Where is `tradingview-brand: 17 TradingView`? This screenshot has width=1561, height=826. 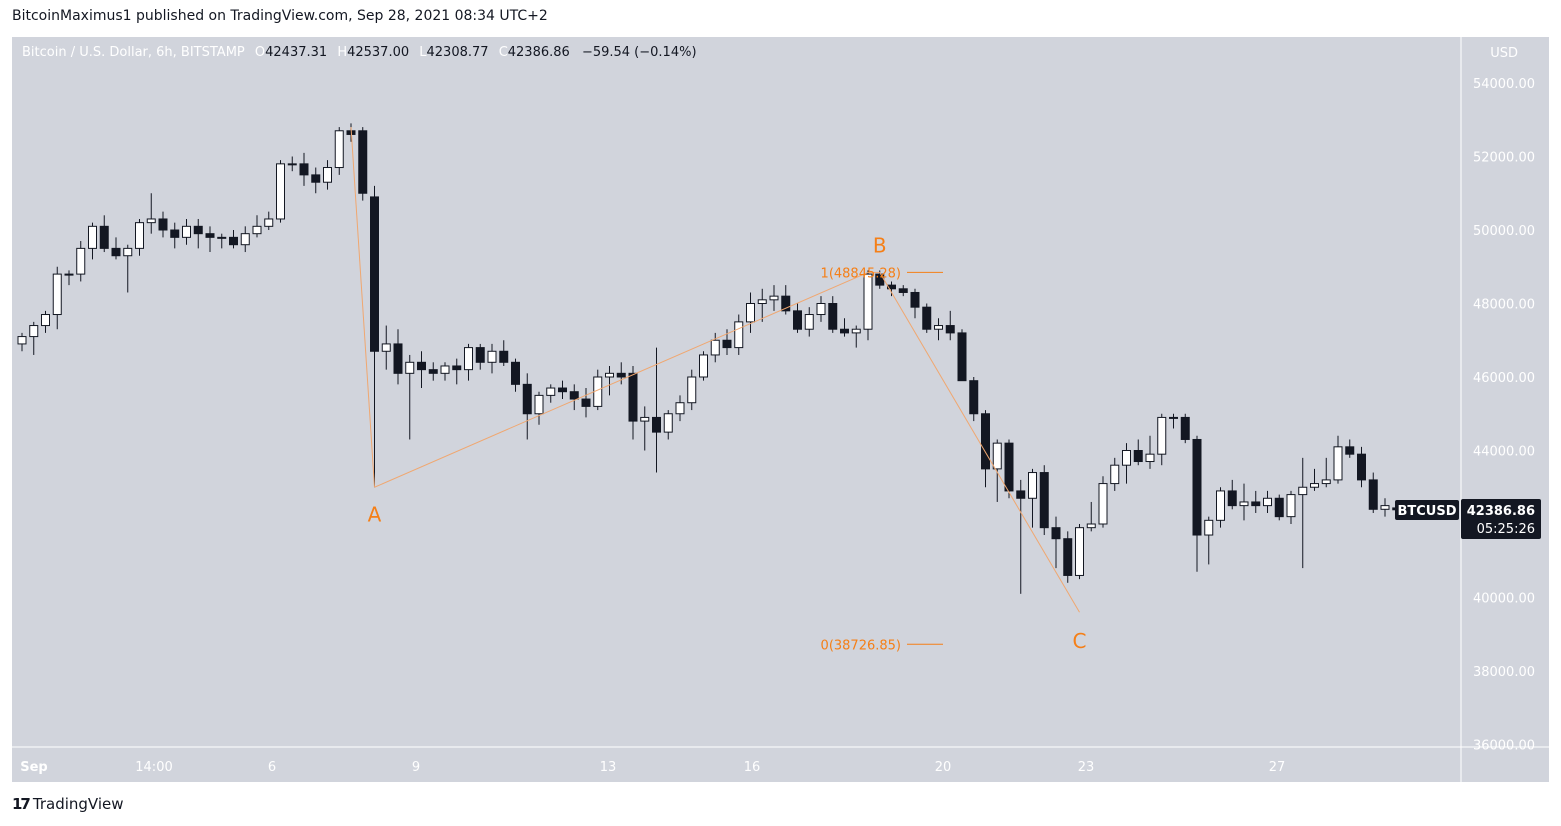 tradingview-brand: 17 TradingView is located at coordinates (68, 804).